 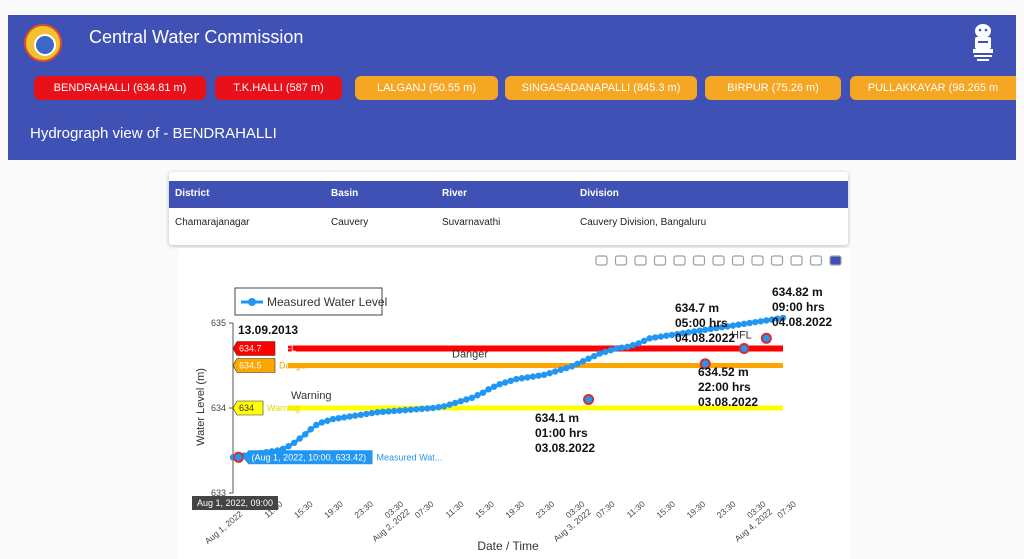 What do you see at coordinates (933, 88) in the screenshot?
I see `station-tab-pullakkayar: PULLAKKAYAR (98.265 m` at bounding box center [933, 88].